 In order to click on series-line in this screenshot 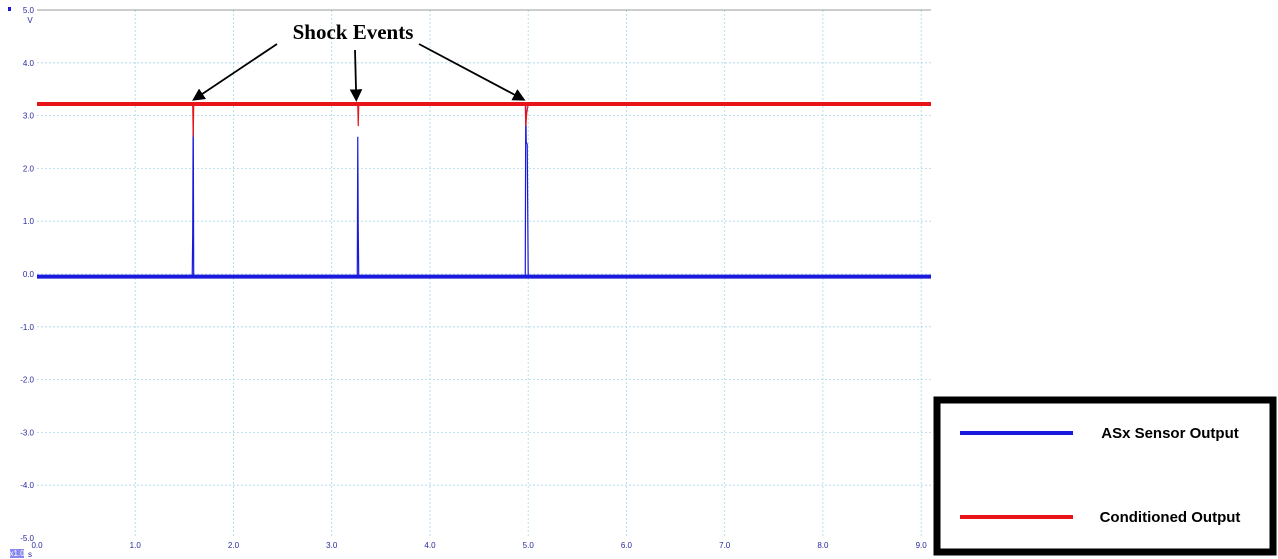, I will do `click(484, 120)`.